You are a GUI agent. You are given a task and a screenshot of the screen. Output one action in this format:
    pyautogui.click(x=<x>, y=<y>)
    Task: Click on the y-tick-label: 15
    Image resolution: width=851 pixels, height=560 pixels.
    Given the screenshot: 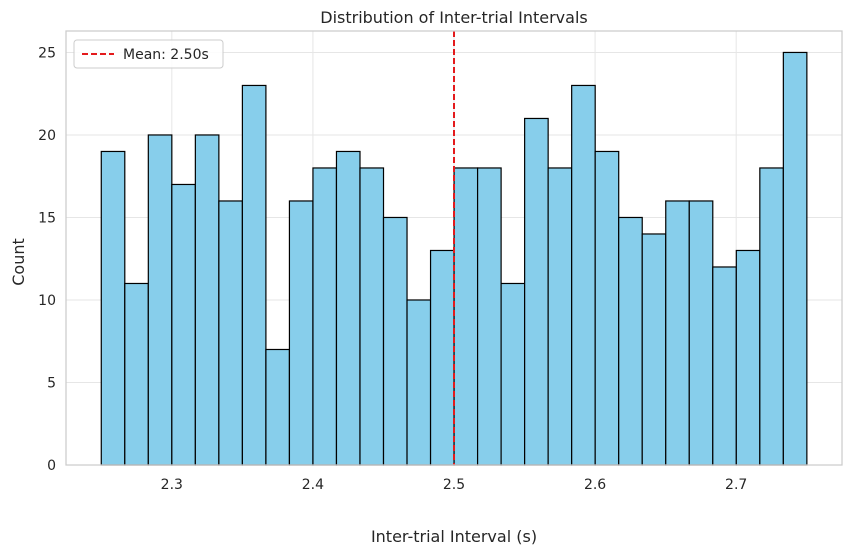 What is the action you would take?
    pyautogui.click(x=47, y=218)
    